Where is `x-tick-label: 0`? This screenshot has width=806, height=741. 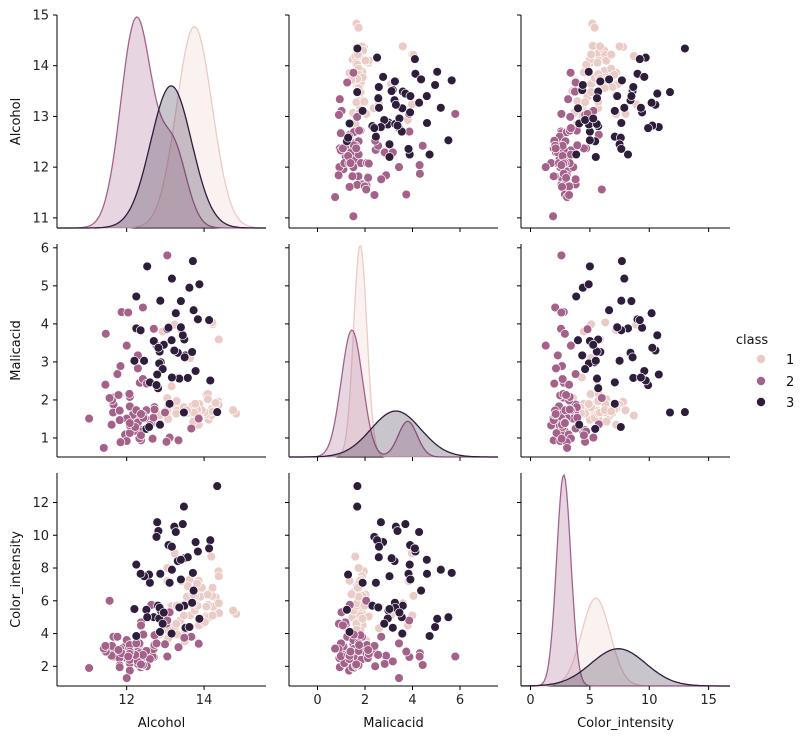
x-tick-label: 0 is located at coordinates (530, 700).